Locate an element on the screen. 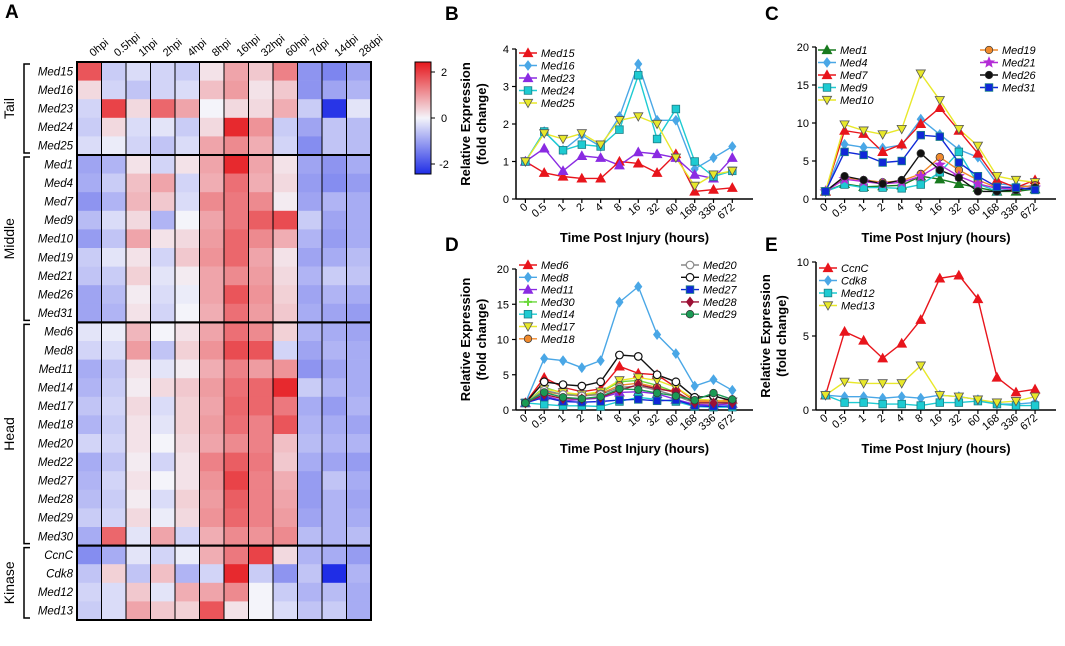 Image resolution: width=1065 pixels, height=646 pixels. column-label: 16hpi is located at coordinates (248, 46).